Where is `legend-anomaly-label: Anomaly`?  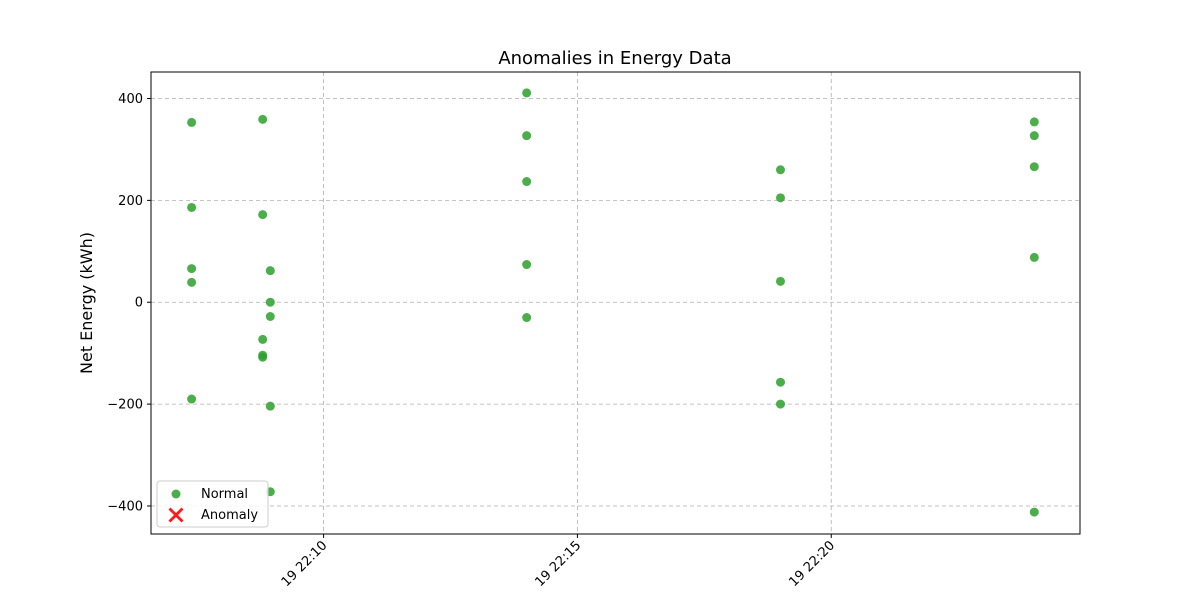
legend-anomaly-label: Anomaly is located at coordinates (229, 515).